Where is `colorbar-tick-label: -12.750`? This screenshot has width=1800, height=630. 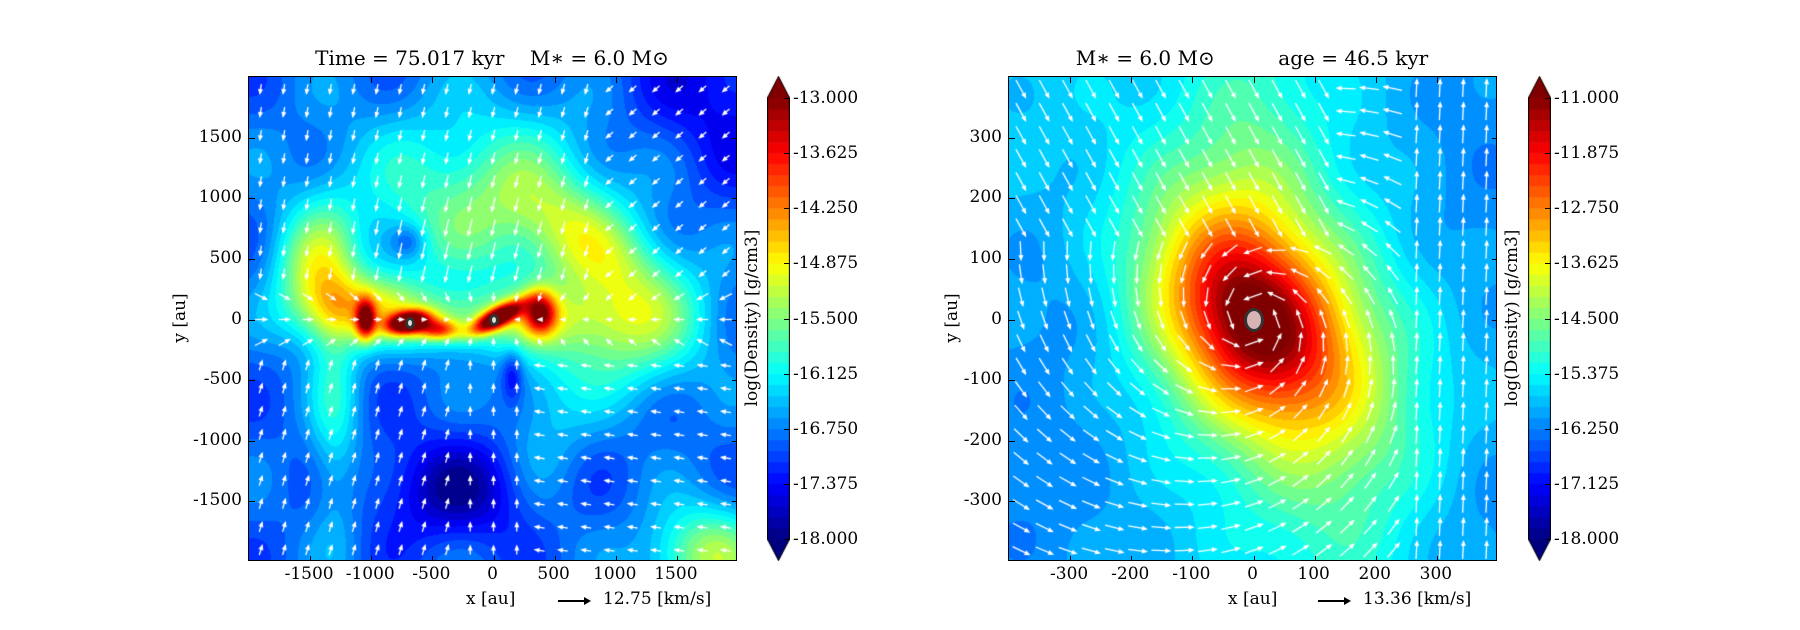 colorbar-tick-label: -12.750 is located at coordinates (1587, 208).